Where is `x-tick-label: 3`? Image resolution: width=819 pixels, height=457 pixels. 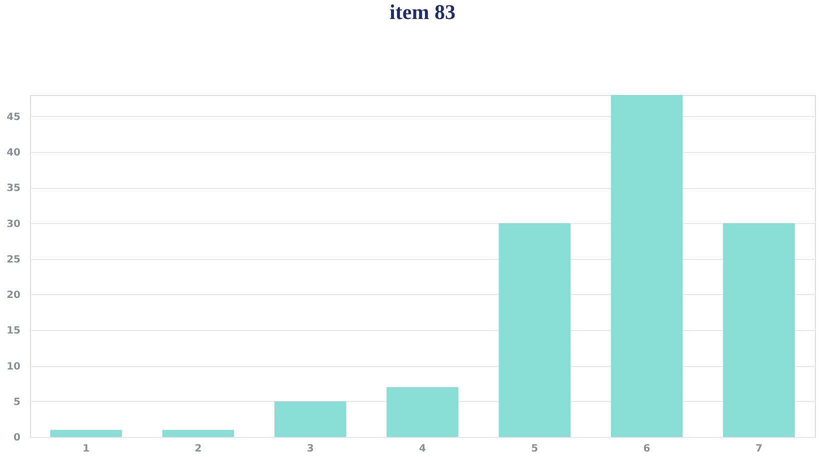
x-tick-label: 3 is located at coordinates (310, 449).